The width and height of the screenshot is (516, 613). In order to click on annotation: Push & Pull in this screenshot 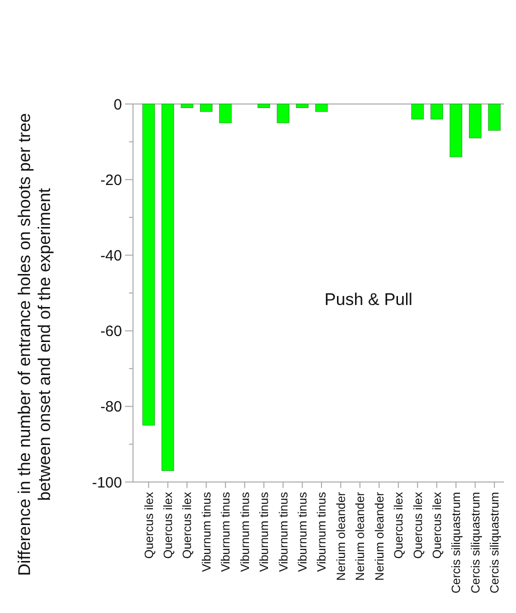, I will do `click(368, 299)`.